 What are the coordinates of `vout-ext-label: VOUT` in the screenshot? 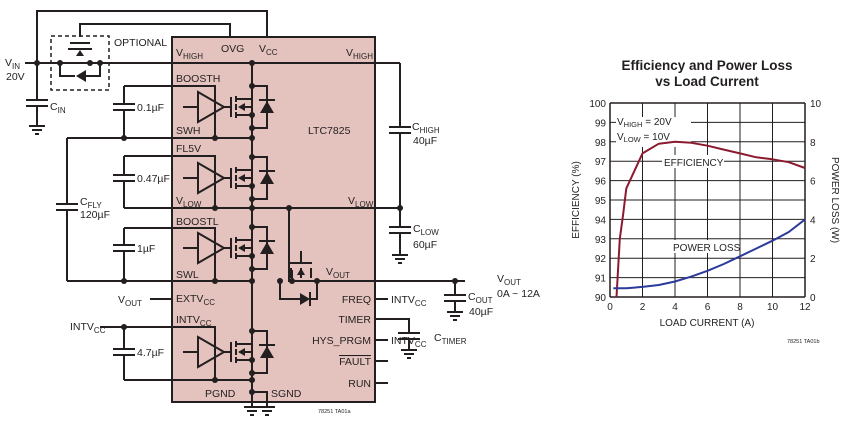 It's located at (130, 301).